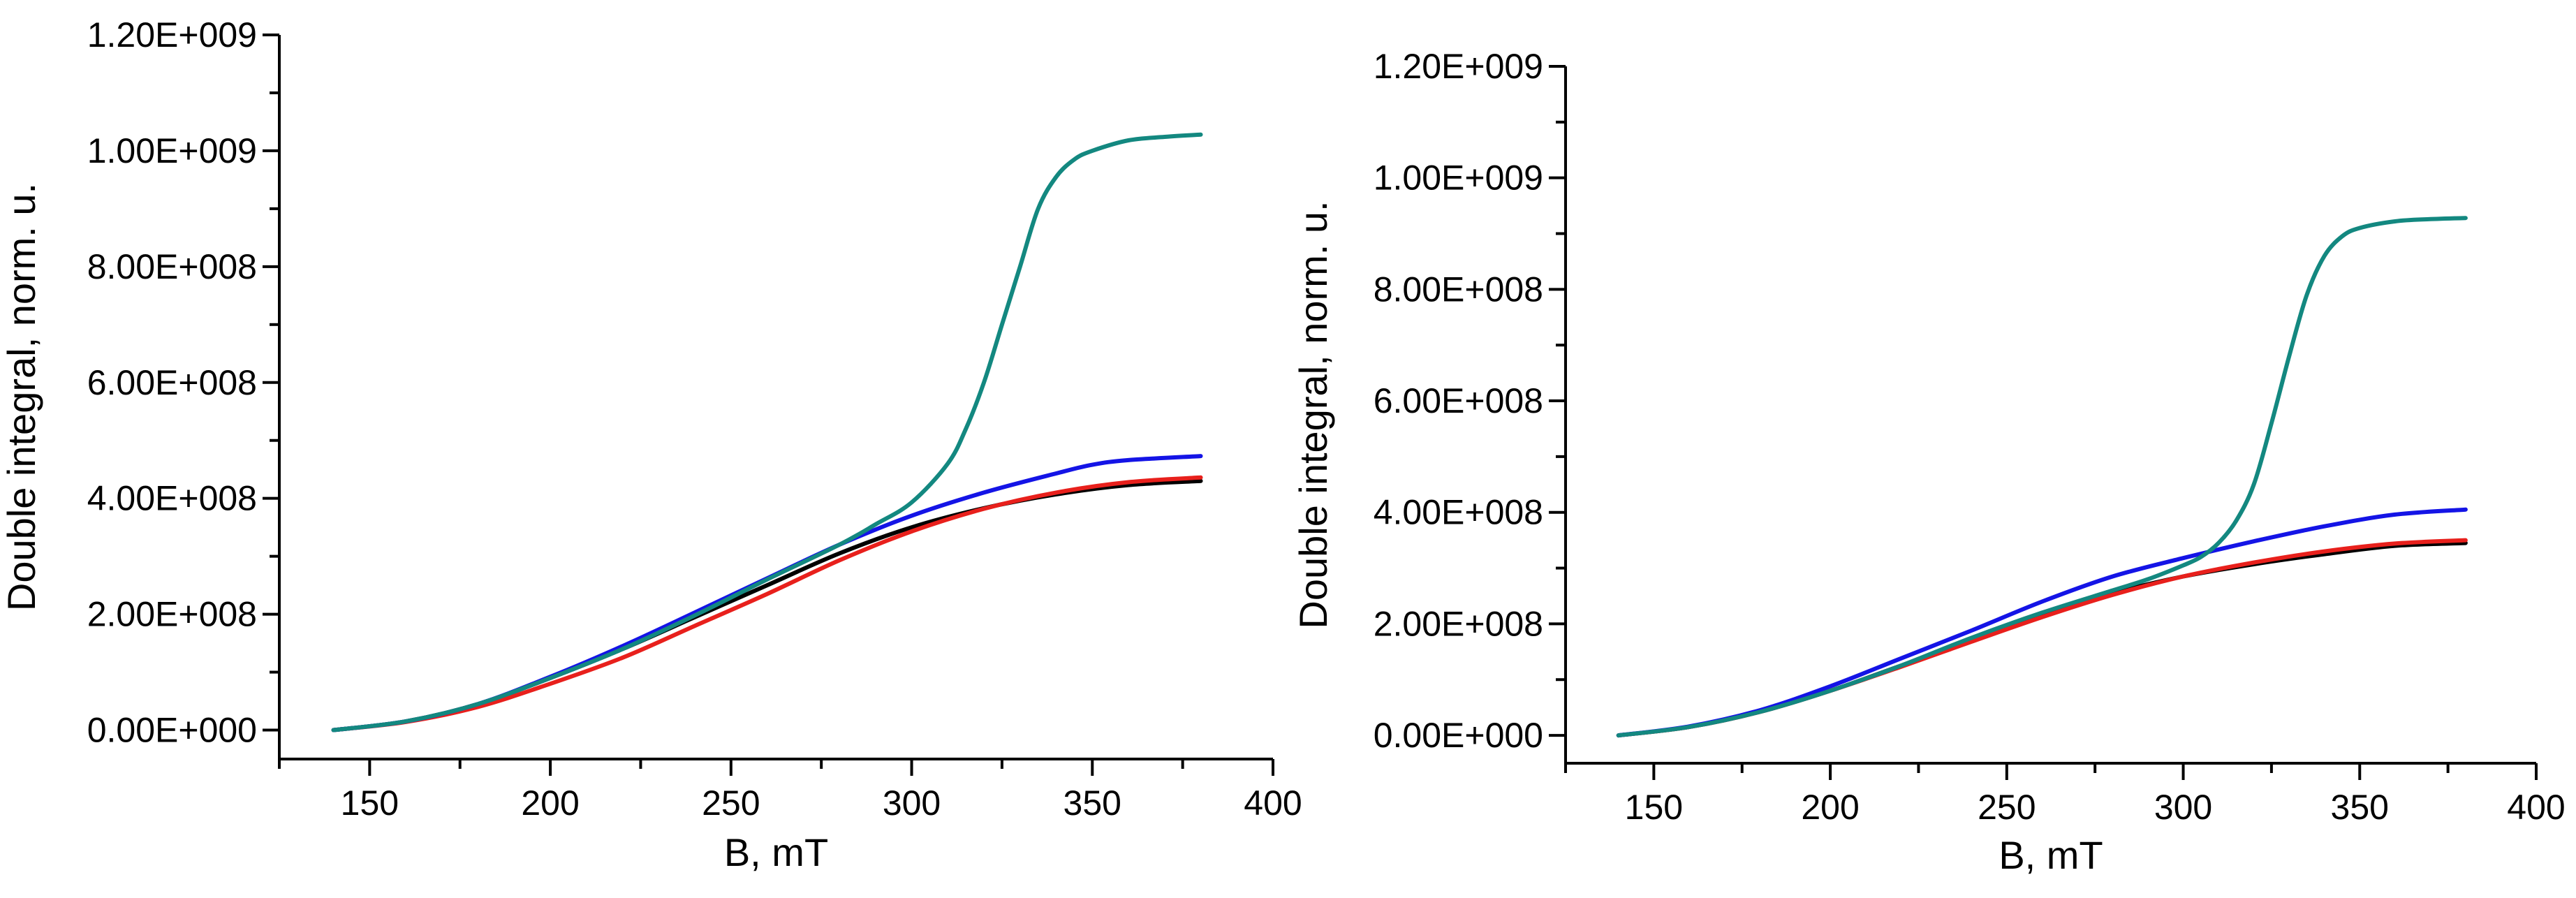 Image resolution: width=2576 pixels, height=898 pixels. I want to click on series-line-blue, so click(2042, 622).